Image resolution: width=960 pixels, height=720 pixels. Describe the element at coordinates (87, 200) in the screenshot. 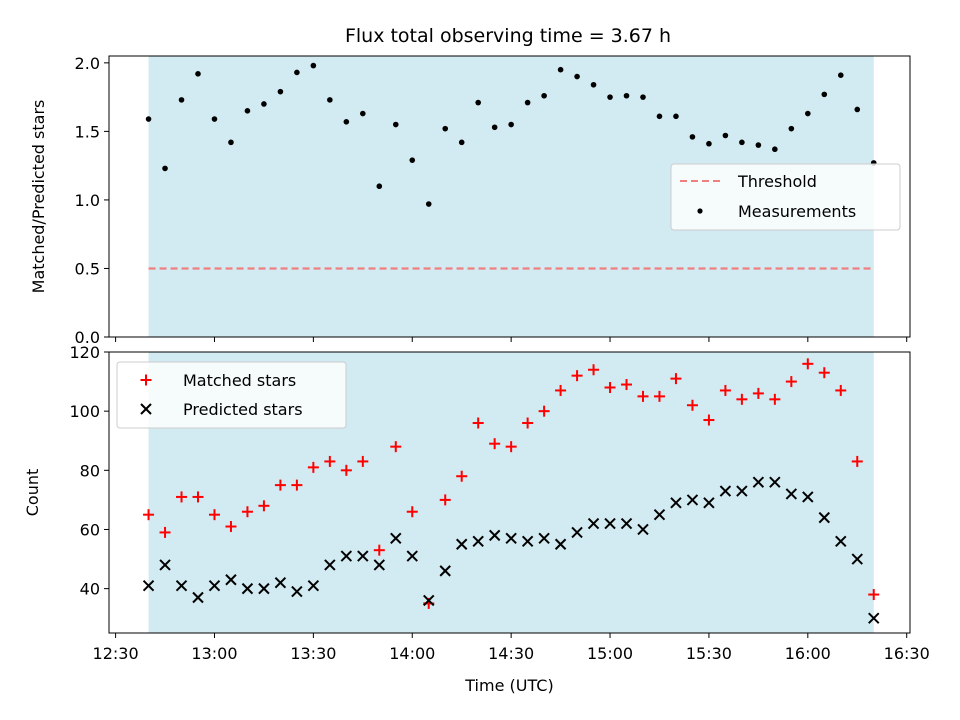

I see `ratio-ytick-label: 1.0` at that location.